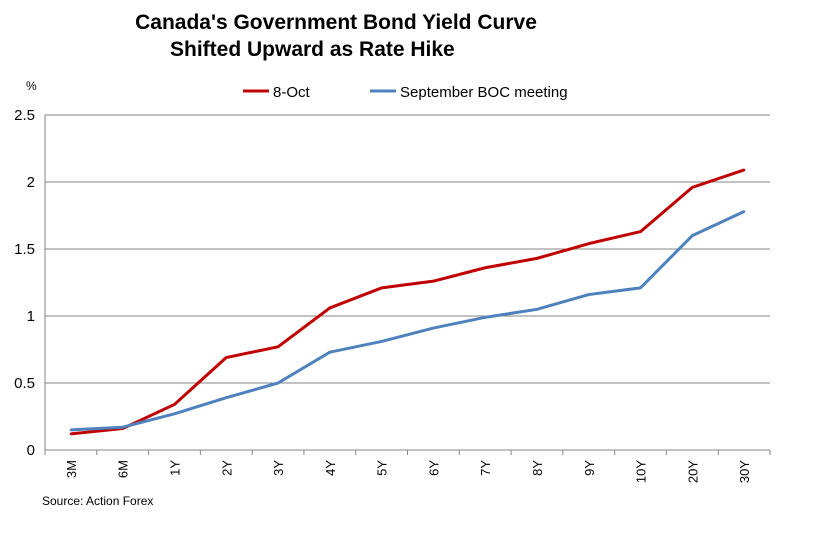  I want to click on y-tick-label: 0.5, so click(24, 383).